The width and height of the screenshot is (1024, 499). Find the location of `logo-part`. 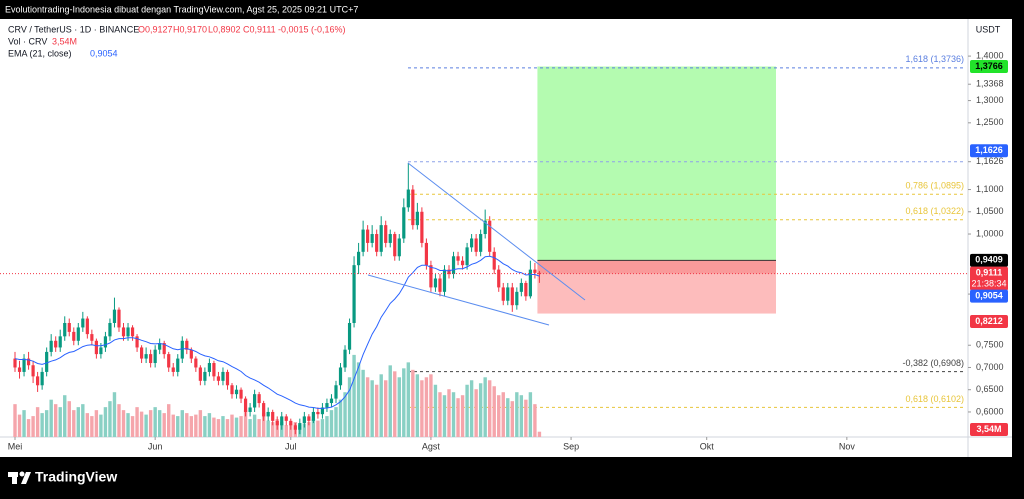

logo-part is located at coordinates (22, 474).